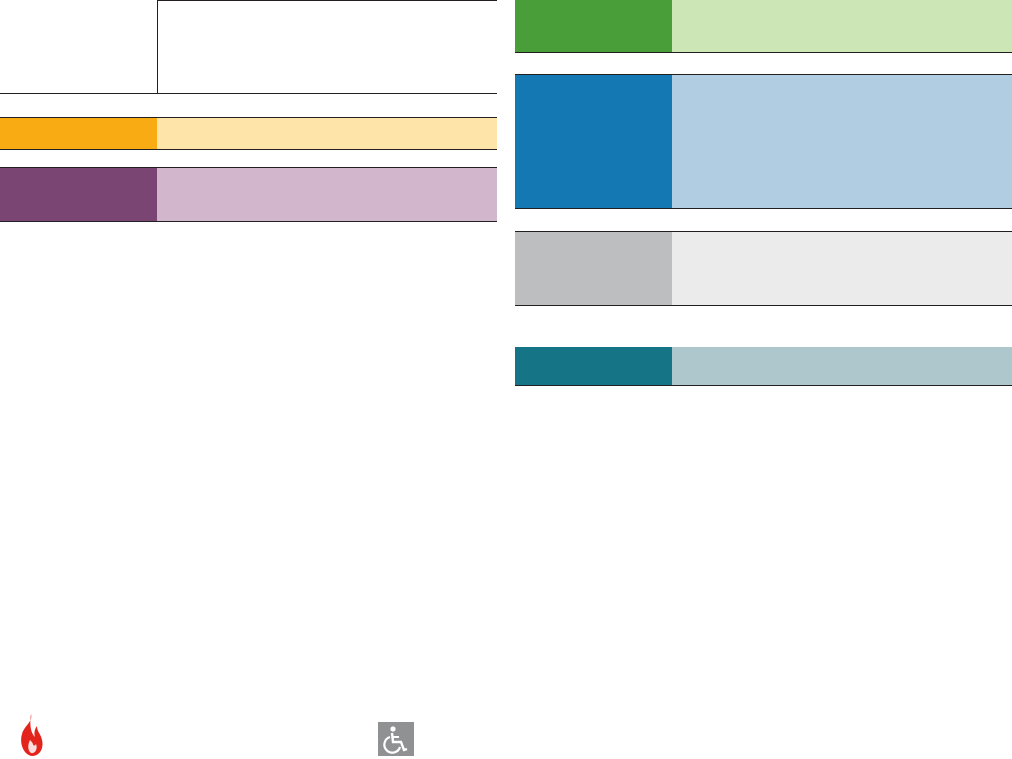 This screenshot has width=1012, height=759. What do you see at coordinates (78, 194) in the screenshot?
I see `swatch-purple` at bounding box center [78, 194].